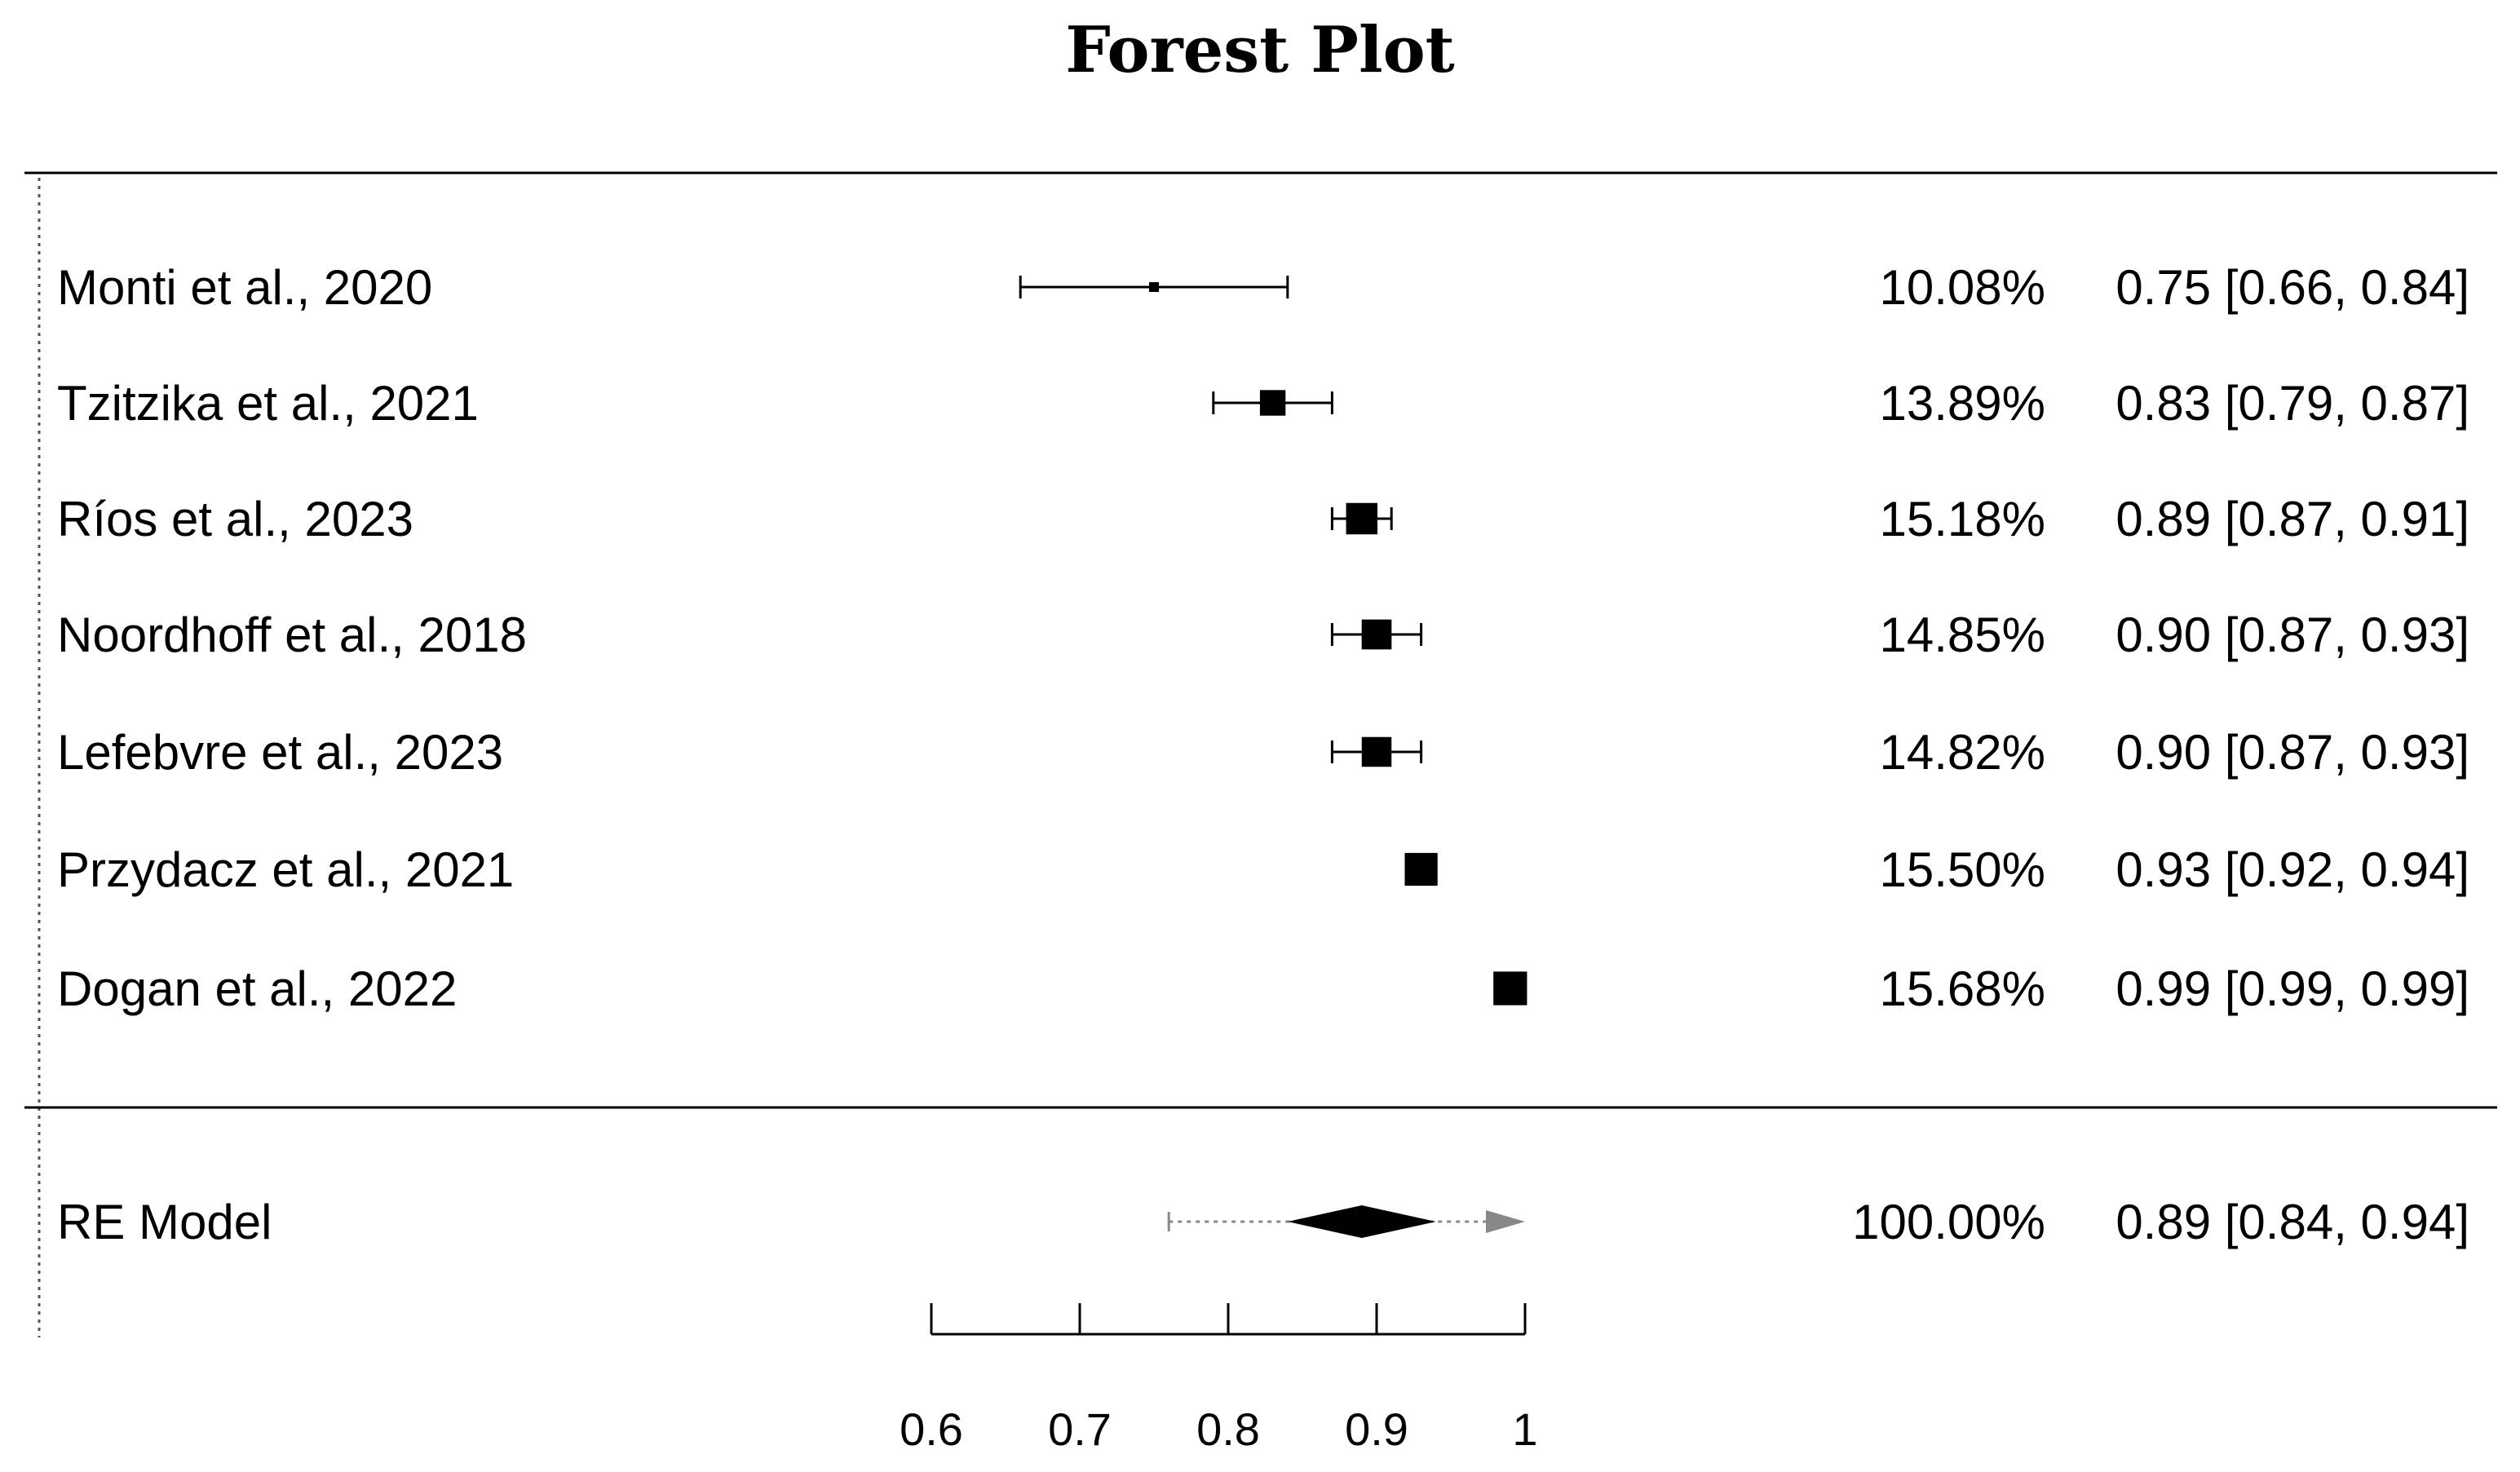  Describe the element at coordinates (244, 287) in the screenshot. I see `study-label: Monti et al., 2020` at that location.